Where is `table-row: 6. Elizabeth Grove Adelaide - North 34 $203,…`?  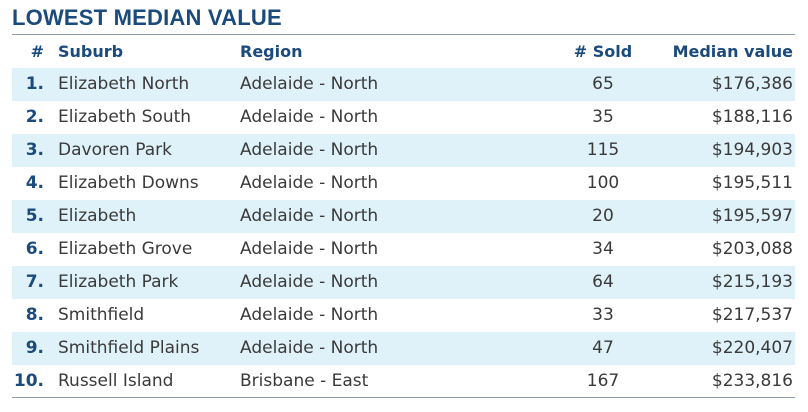 table-row: 6. Elizabeth Grove Adelaide - North 34 $203,… is located at coordinates (403, 249).